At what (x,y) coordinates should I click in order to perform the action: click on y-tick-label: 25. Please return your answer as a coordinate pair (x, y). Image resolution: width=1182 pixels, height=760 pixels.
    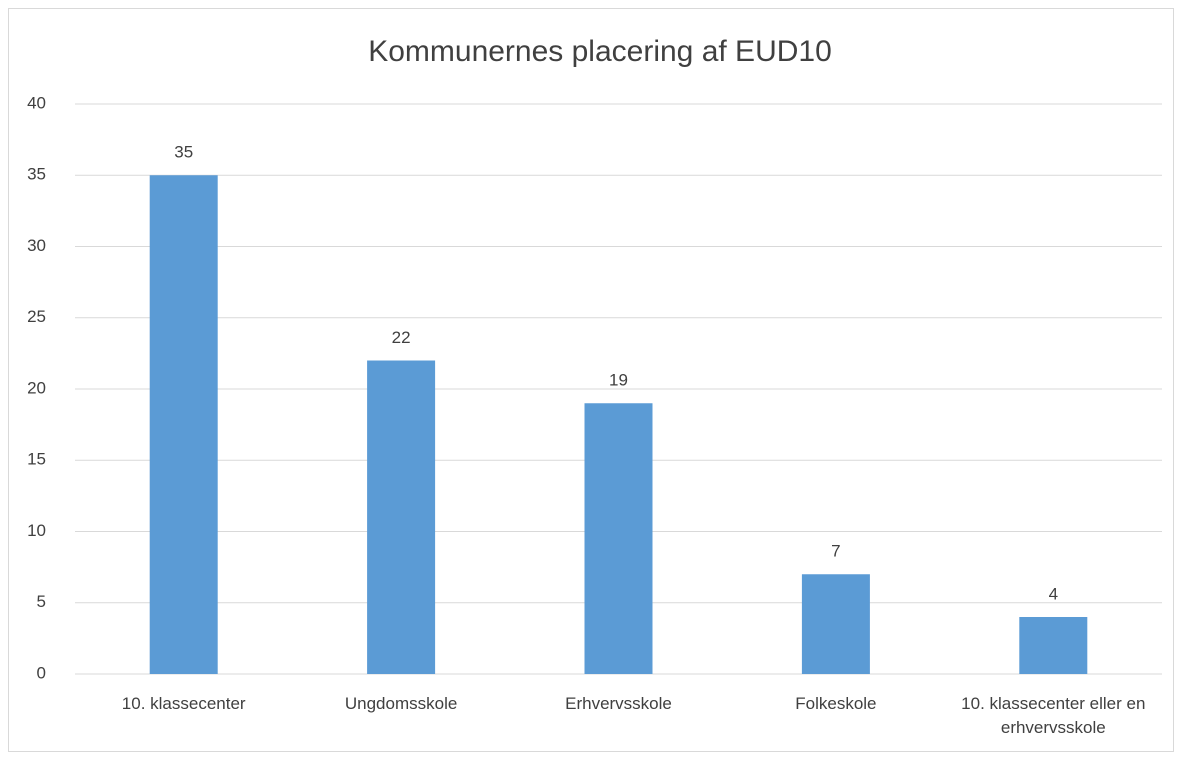
    Looking at the image, I should click on (36, 316).